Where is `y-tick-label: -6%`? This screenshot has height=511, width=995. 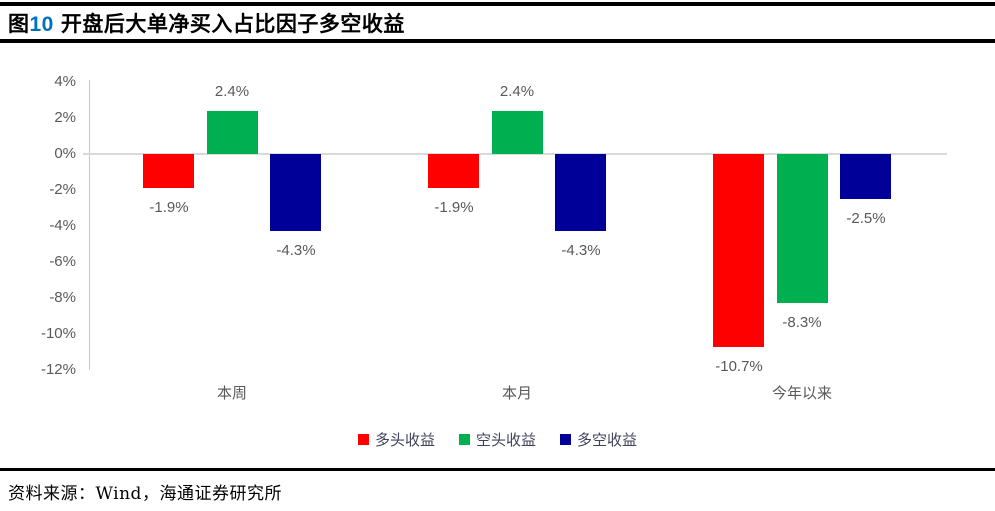 y-tick-label: -6% is located at coordinates (62, 261).